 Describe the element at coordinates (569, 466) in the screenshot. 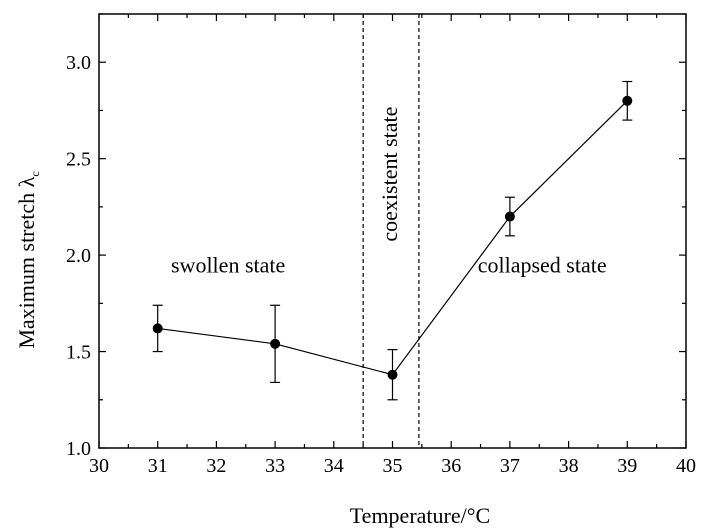

I see `x-tick-label: 38` at that location.